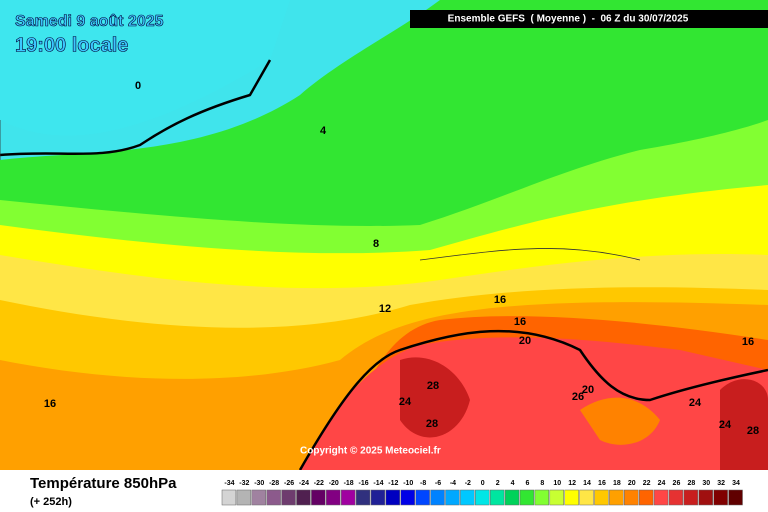 This screenshot has height=512, width=768. Describe the element at coordinates (617, 483) in the screenshot. I see `legend-label: 18` at that location.